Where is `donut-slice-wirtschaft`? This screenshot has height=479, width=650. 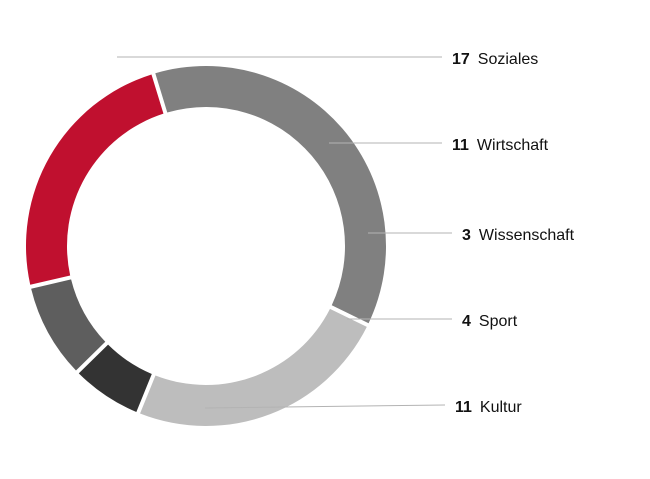 donut-slice-wirtschaft is located at coordinates (253, 367).